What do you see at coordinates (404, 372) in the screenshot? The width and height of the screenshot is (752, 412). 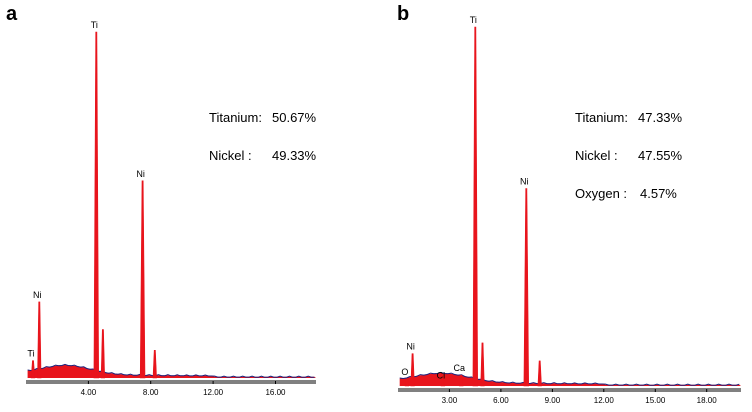 I see `peak-label-o-0: O` at bounding box center [404, 372].